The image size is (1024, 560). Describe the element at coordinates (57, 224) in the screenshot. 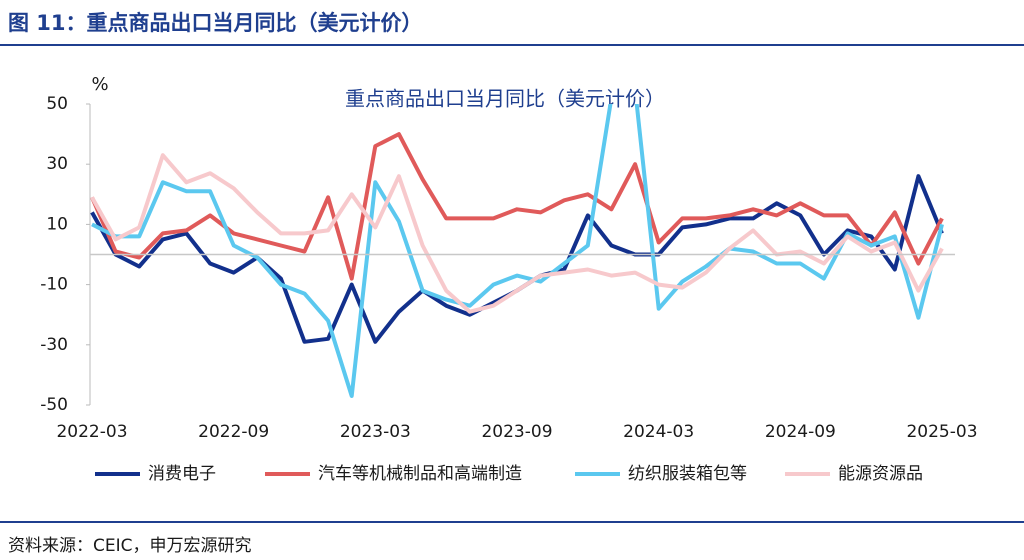

I see `y-tick-label: 10` at that location.